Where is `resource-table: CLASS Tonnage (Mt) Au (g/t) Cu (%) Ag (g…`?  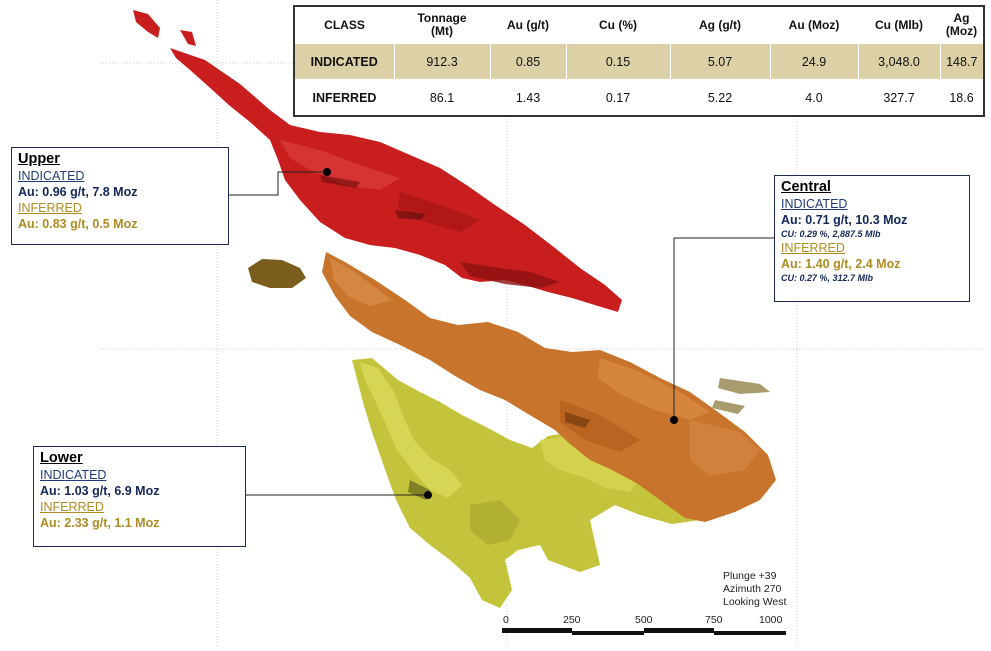
resource-table: CLASS Tonnage (Mt) Au (g/t) Cu (%) Ag (g… is located at coordinates (639, 61).